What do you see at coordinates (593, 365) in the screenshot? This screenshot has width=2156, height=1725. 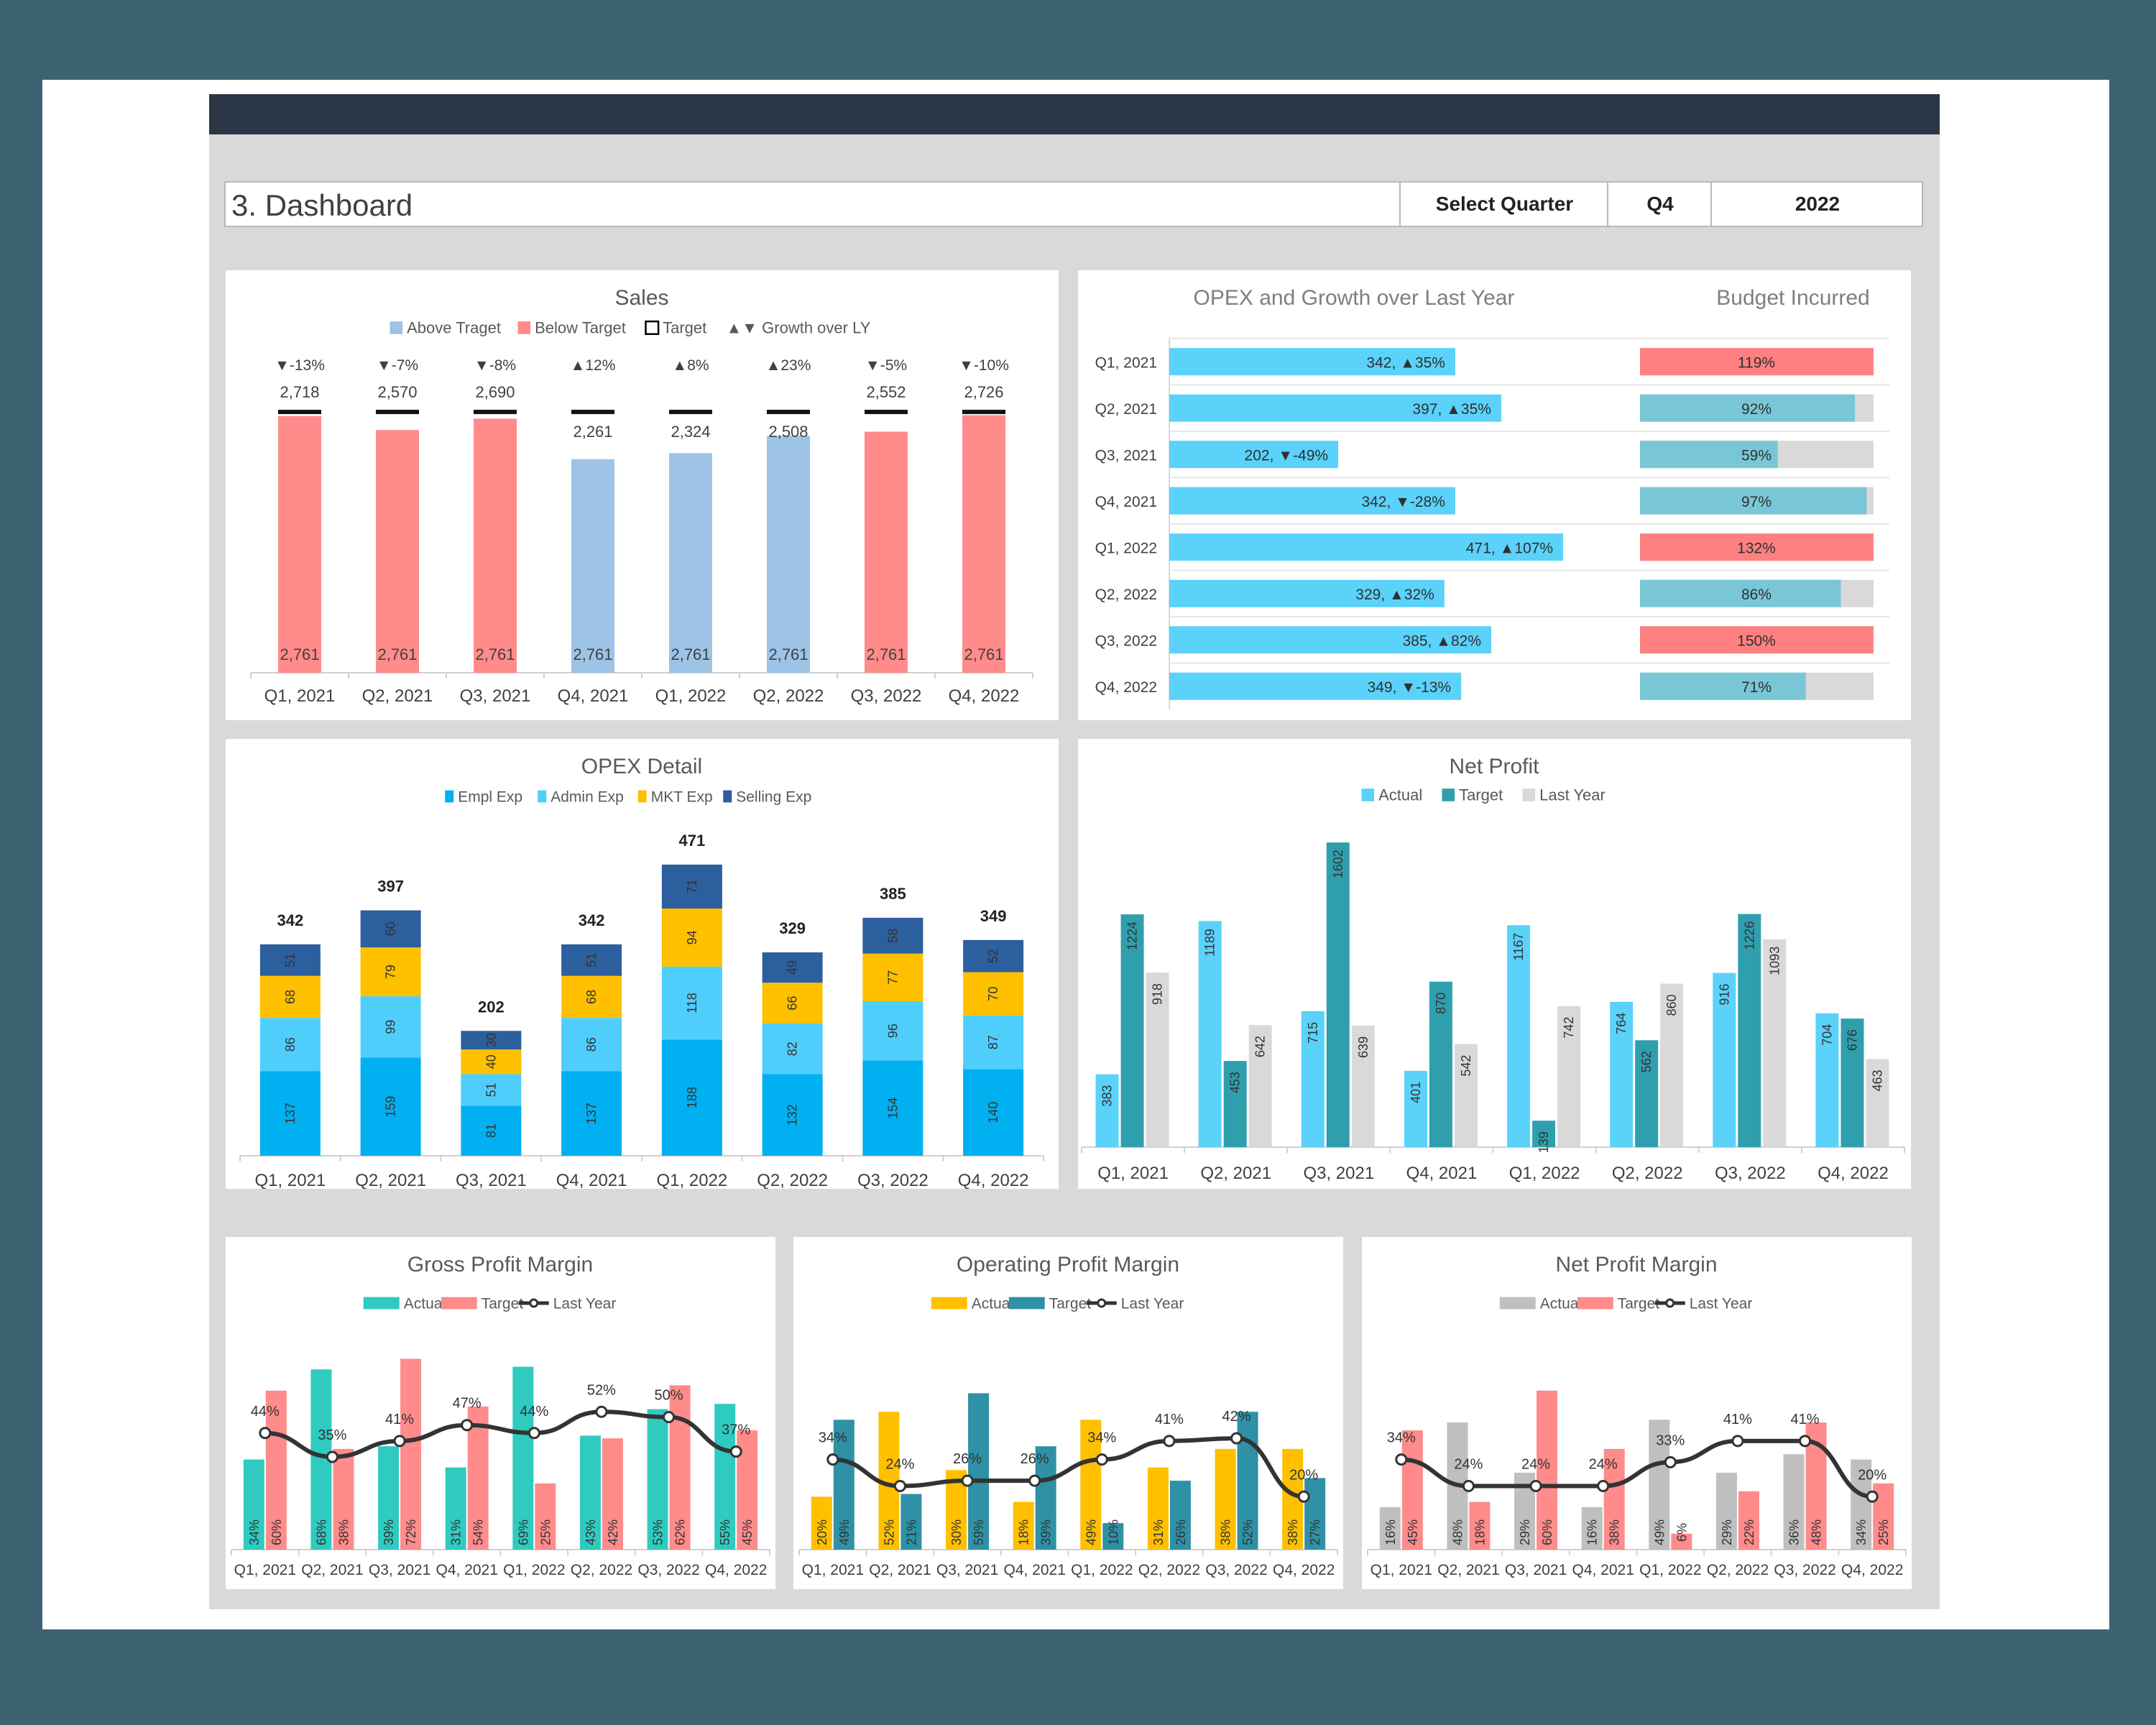 I see `growth-label: ▲12%` at bounding box center [593, 365].